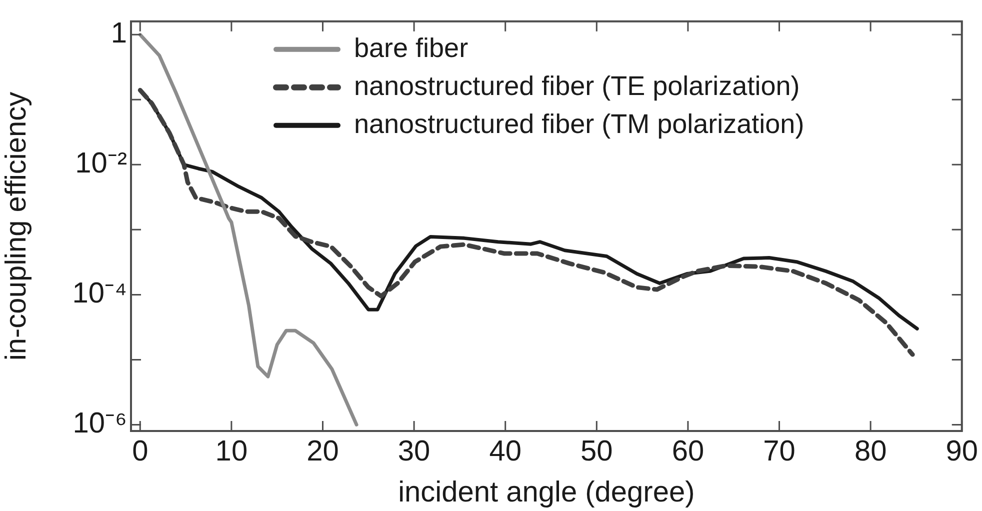 Image resolution: width=982 pixels, height=511 pixels. I want to click on x-tick-label: 60, so click(688, 451).